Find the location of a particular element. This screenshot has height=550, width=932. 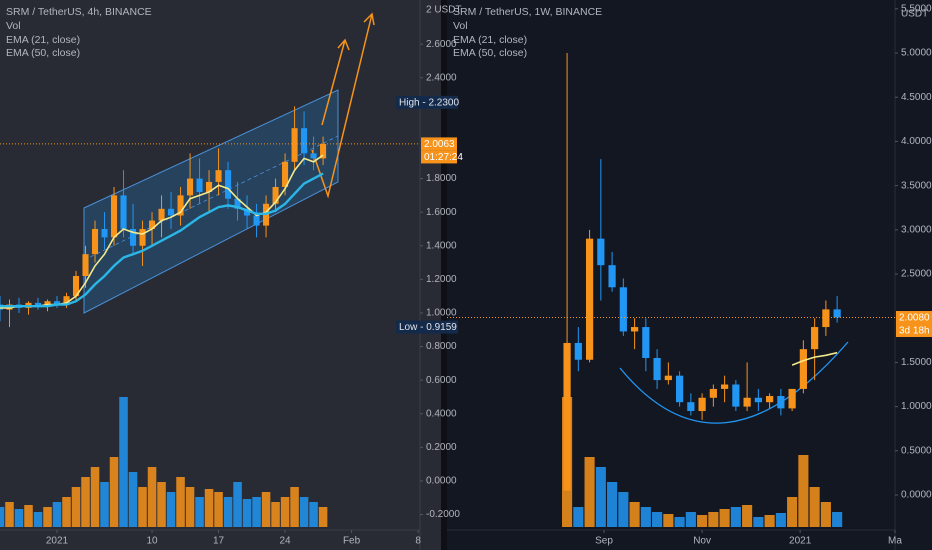

countdown: 3d 18h is located at coordinates (914, 331).